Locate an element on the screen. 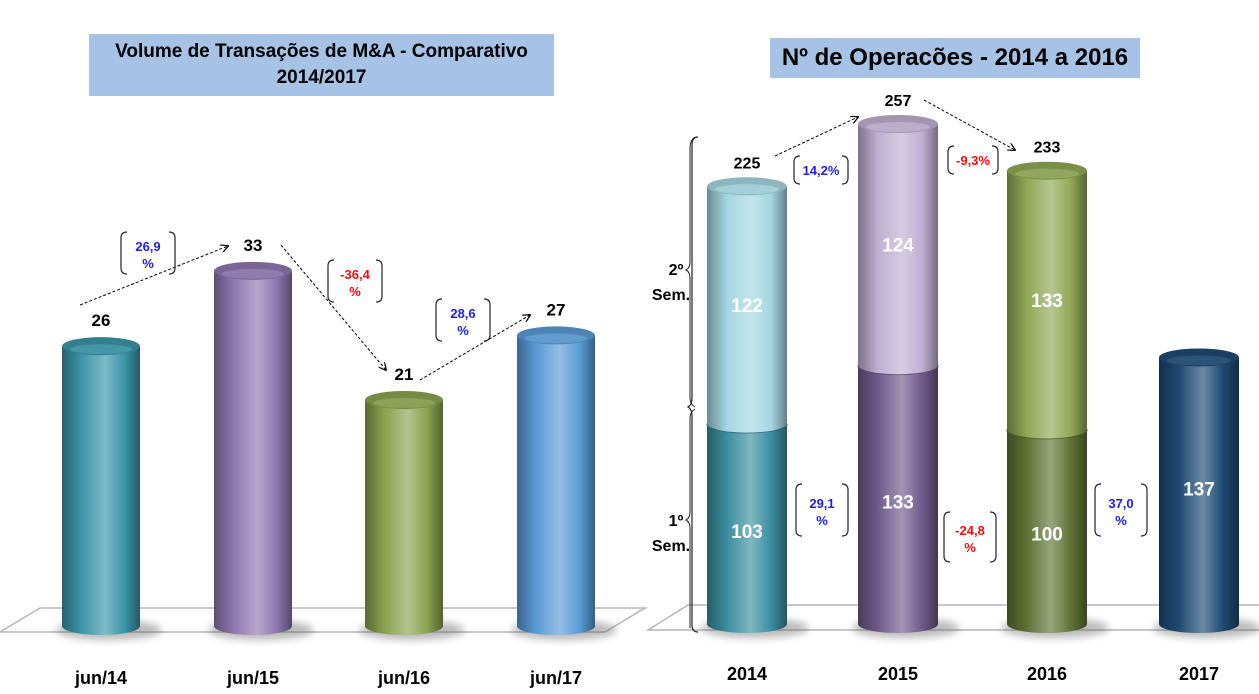 This screenshot has width=1259, height=694. chart2-bar-2017-first-half-top-highlight is located at coordinates (1199, 360).